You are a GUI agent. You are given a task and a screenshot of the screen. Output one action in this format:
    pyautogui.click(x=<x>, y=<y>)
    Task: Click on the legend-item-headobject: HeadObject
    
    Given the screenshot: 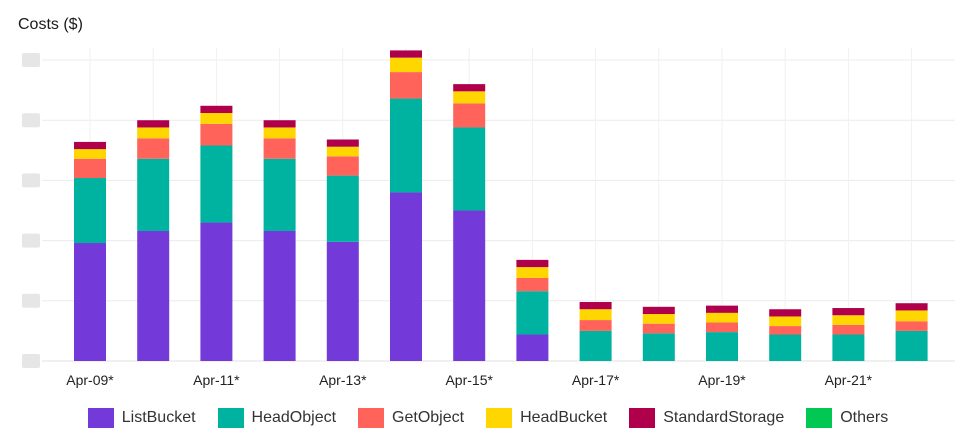 What is the action you would take?
    pyautogui.click(x=277, y=418)
    